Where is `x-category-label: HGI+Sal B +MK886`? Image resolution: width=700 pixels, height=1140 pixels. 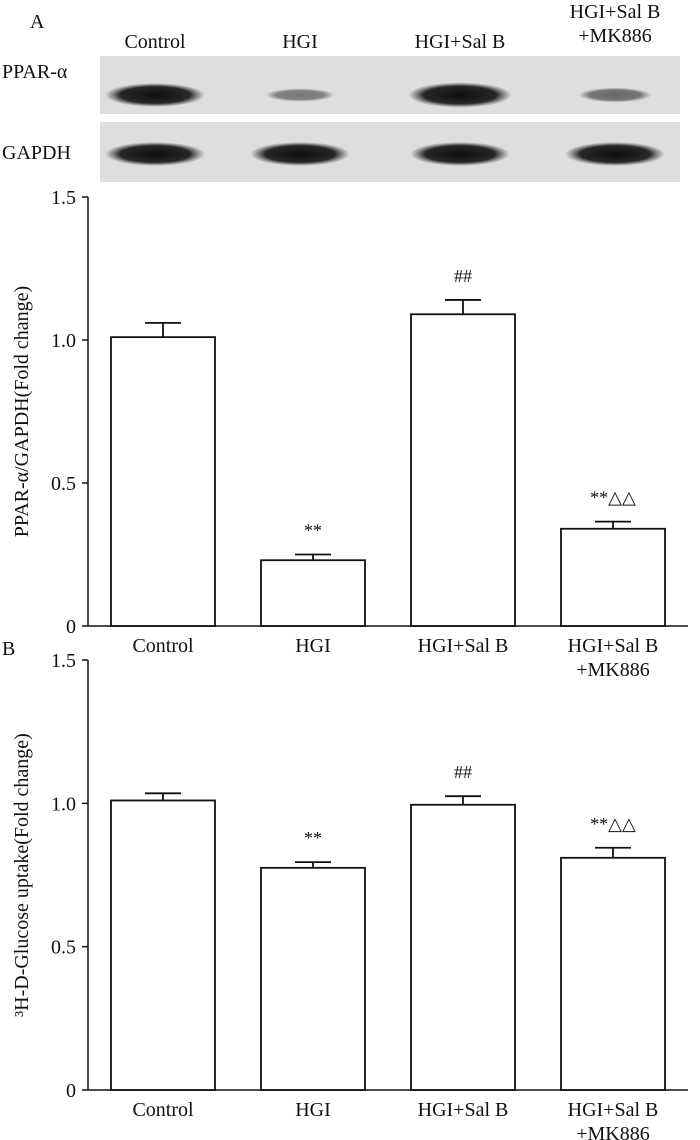 x-category-label: HGI+Sal B +MK886 is located at coordinates (613, 1119).